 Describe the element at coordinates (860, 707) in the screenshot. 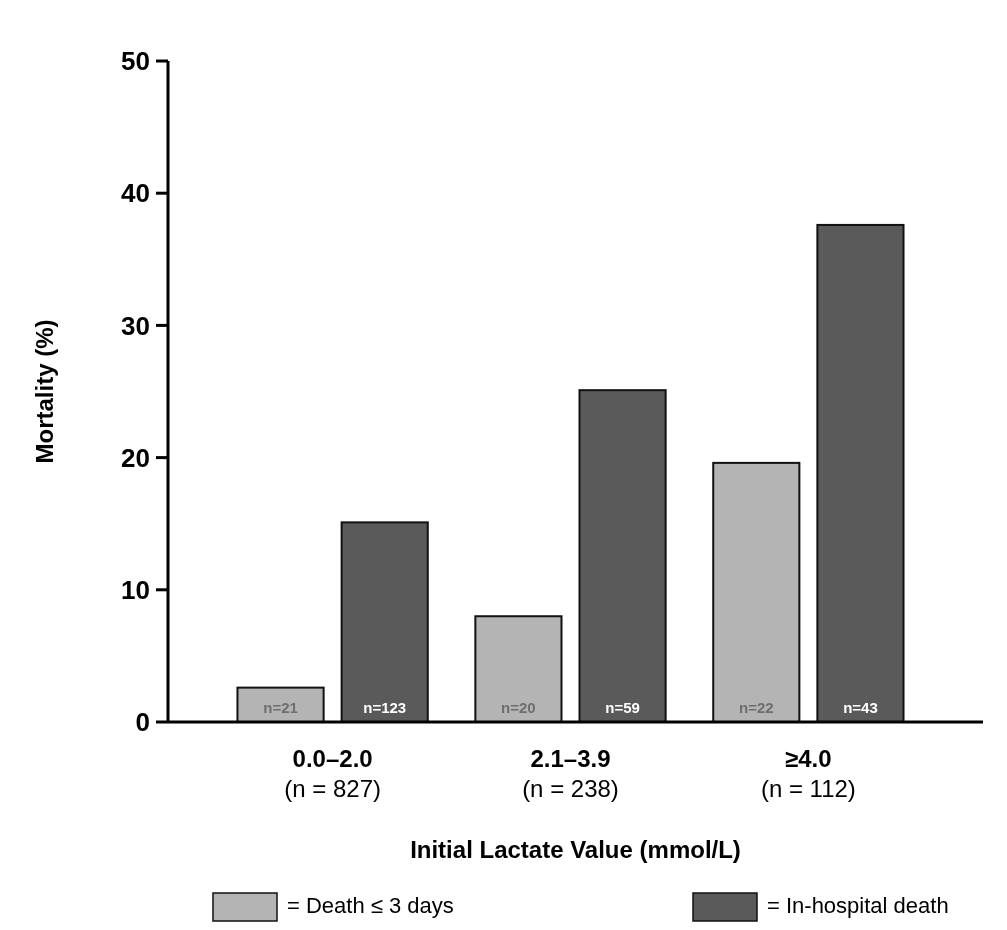

I see `annotation: n=43` at that location.